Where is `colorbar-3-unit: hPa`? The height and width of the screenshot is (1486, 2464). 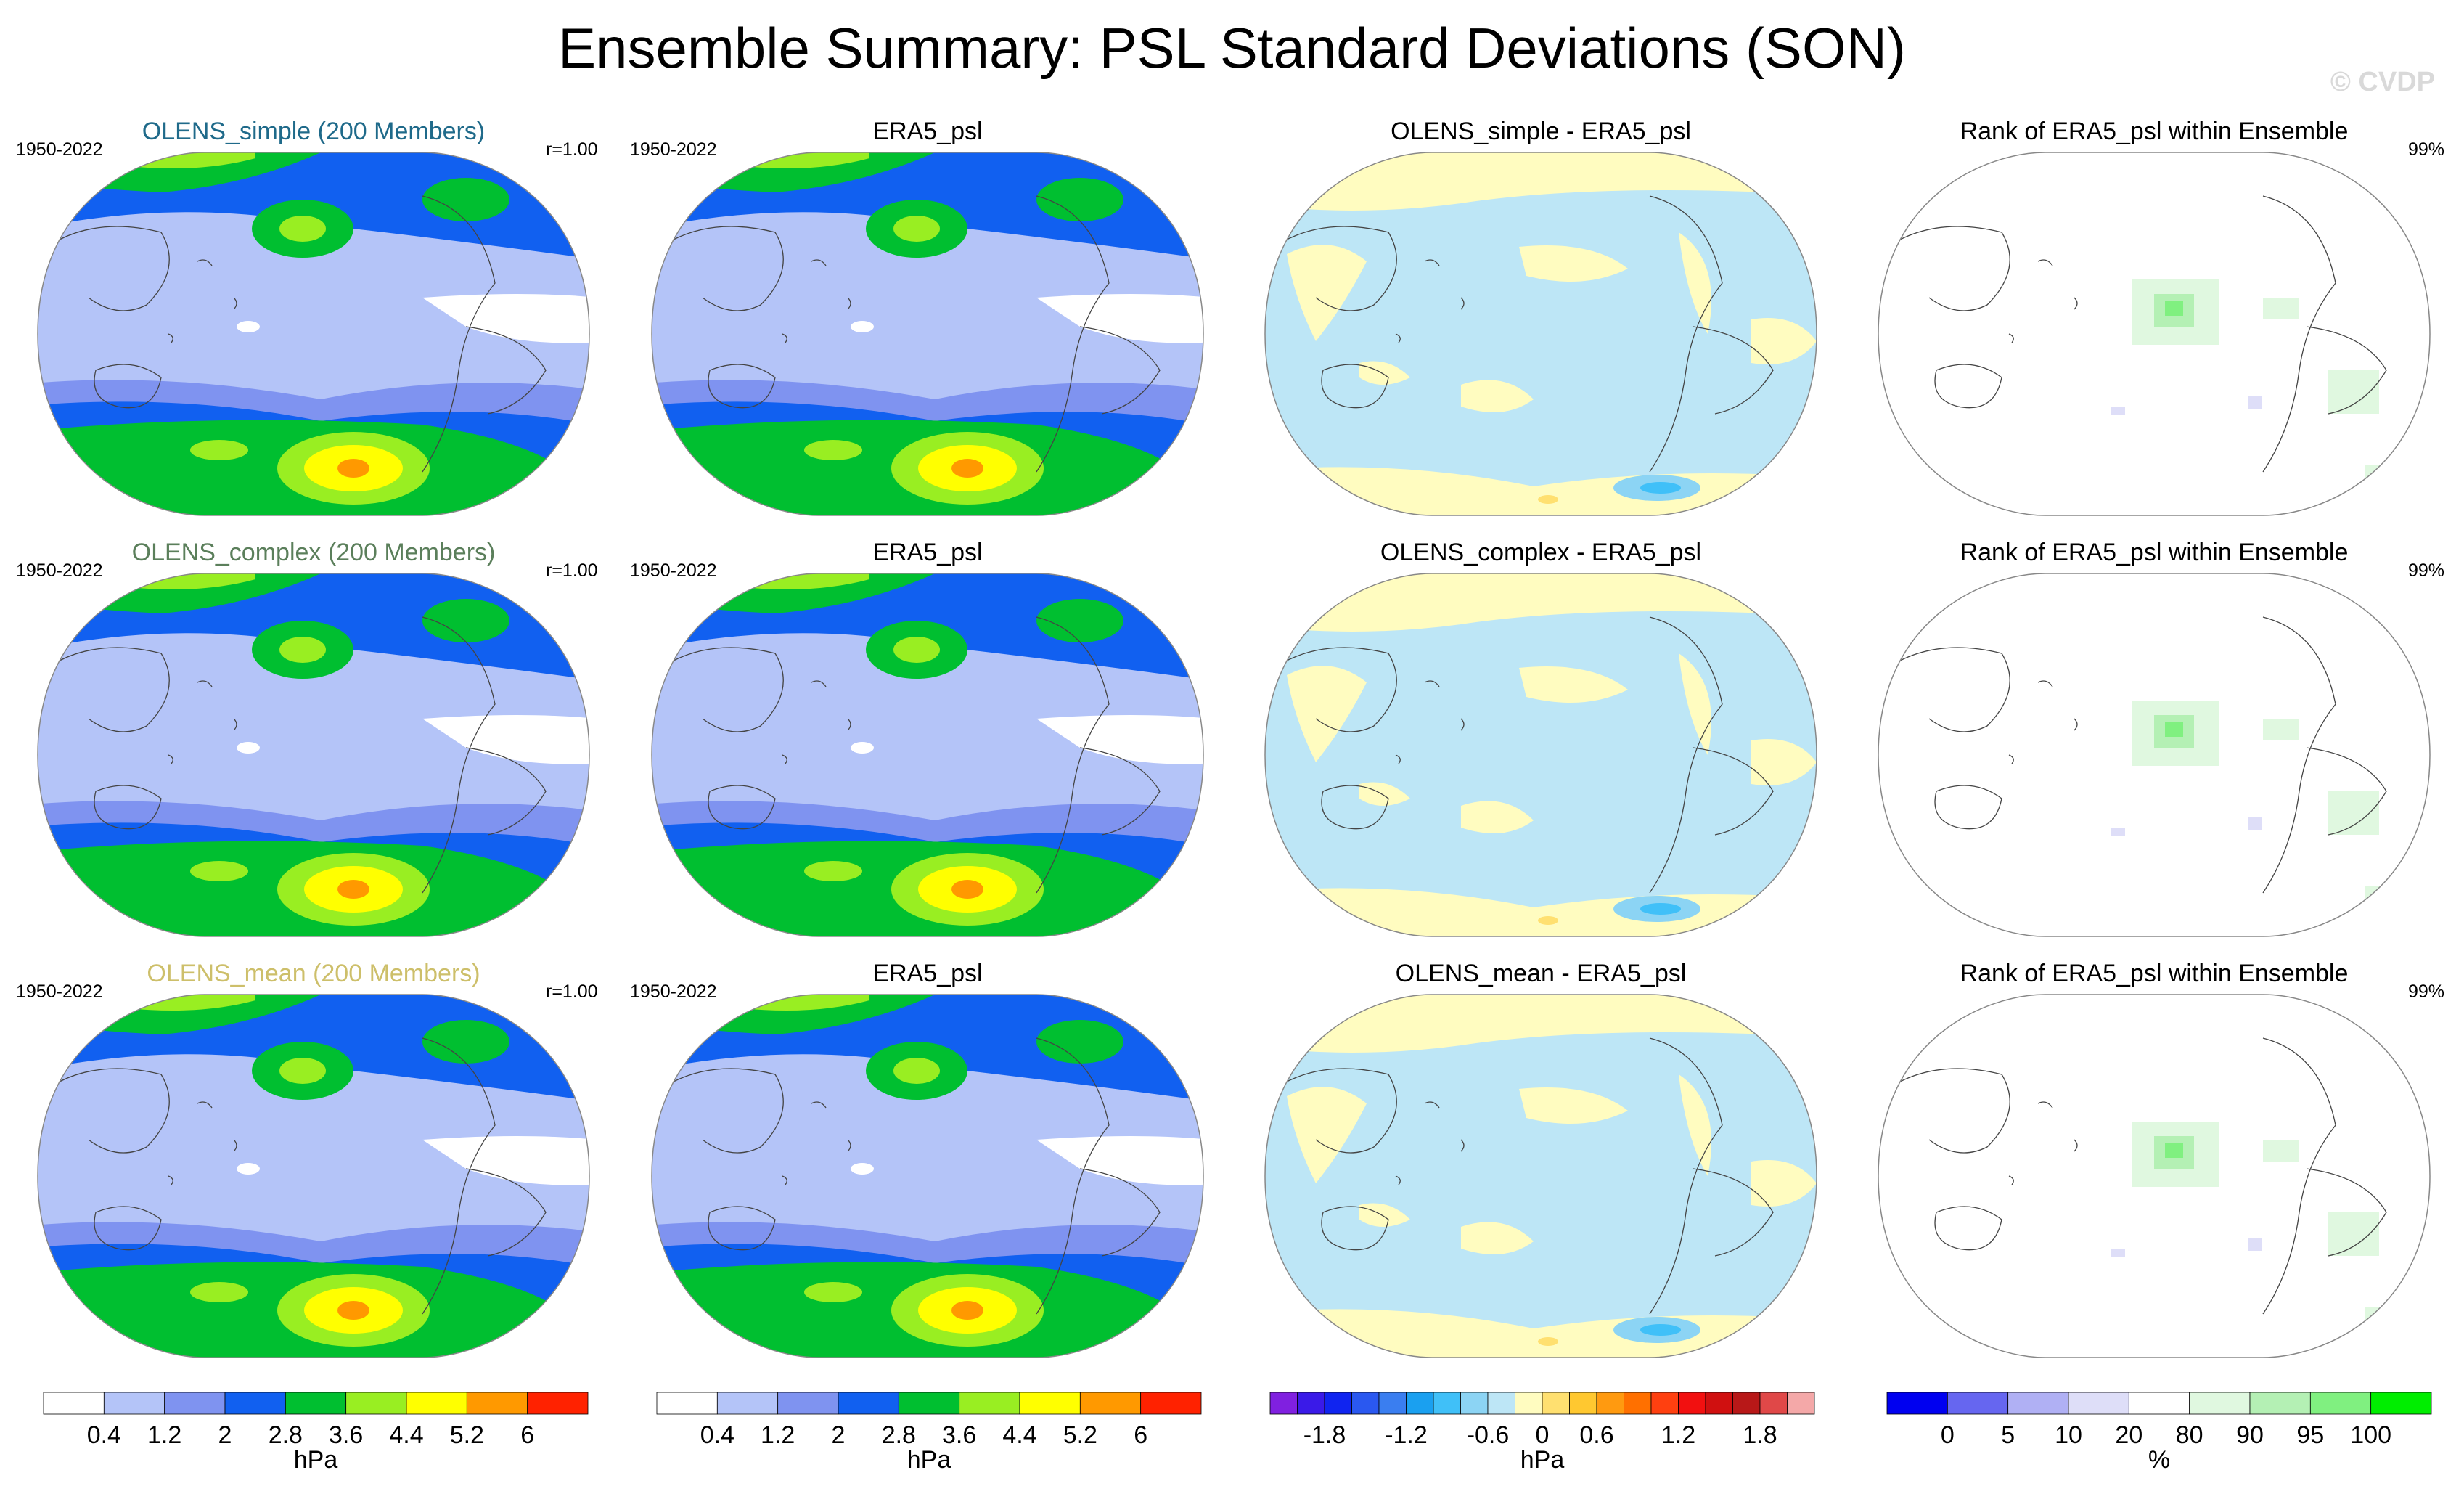 colorbar-3-unit: hPa is located at coordinates (1542, 1460).